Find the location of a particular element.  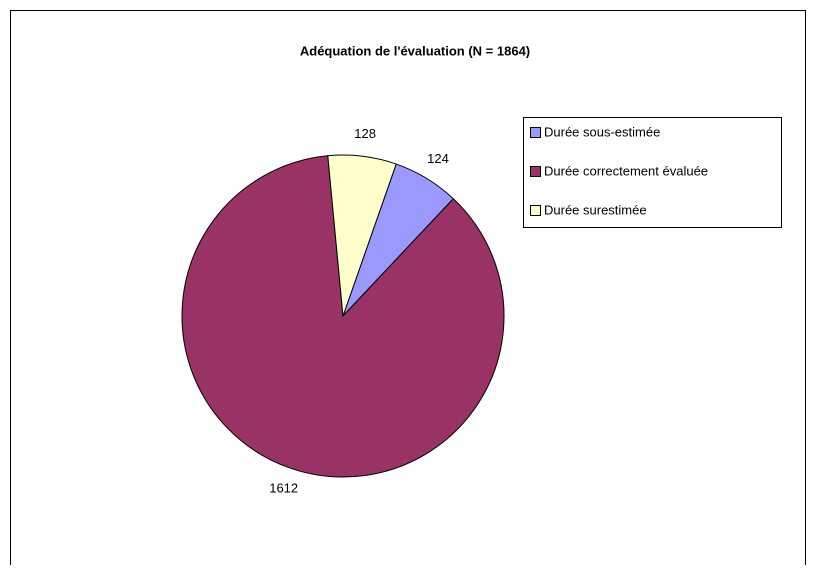

data-label: 124 is located at coordinates (438, 158).